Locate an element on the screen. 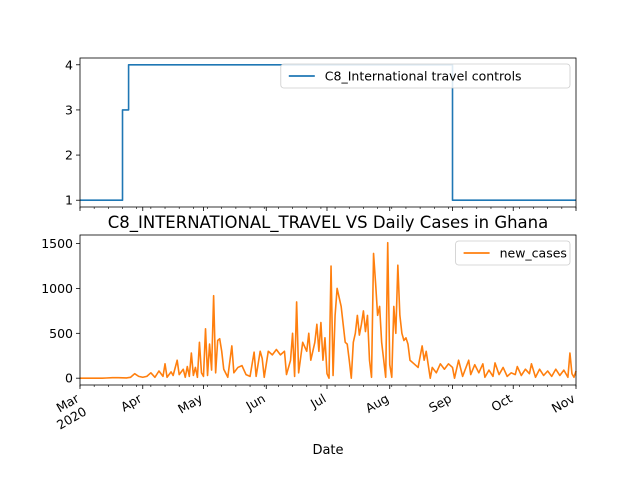 The width and height of the screenshot is (640, 480). bottom-x-tick-label: Jul is located at coordinates (317, 401).